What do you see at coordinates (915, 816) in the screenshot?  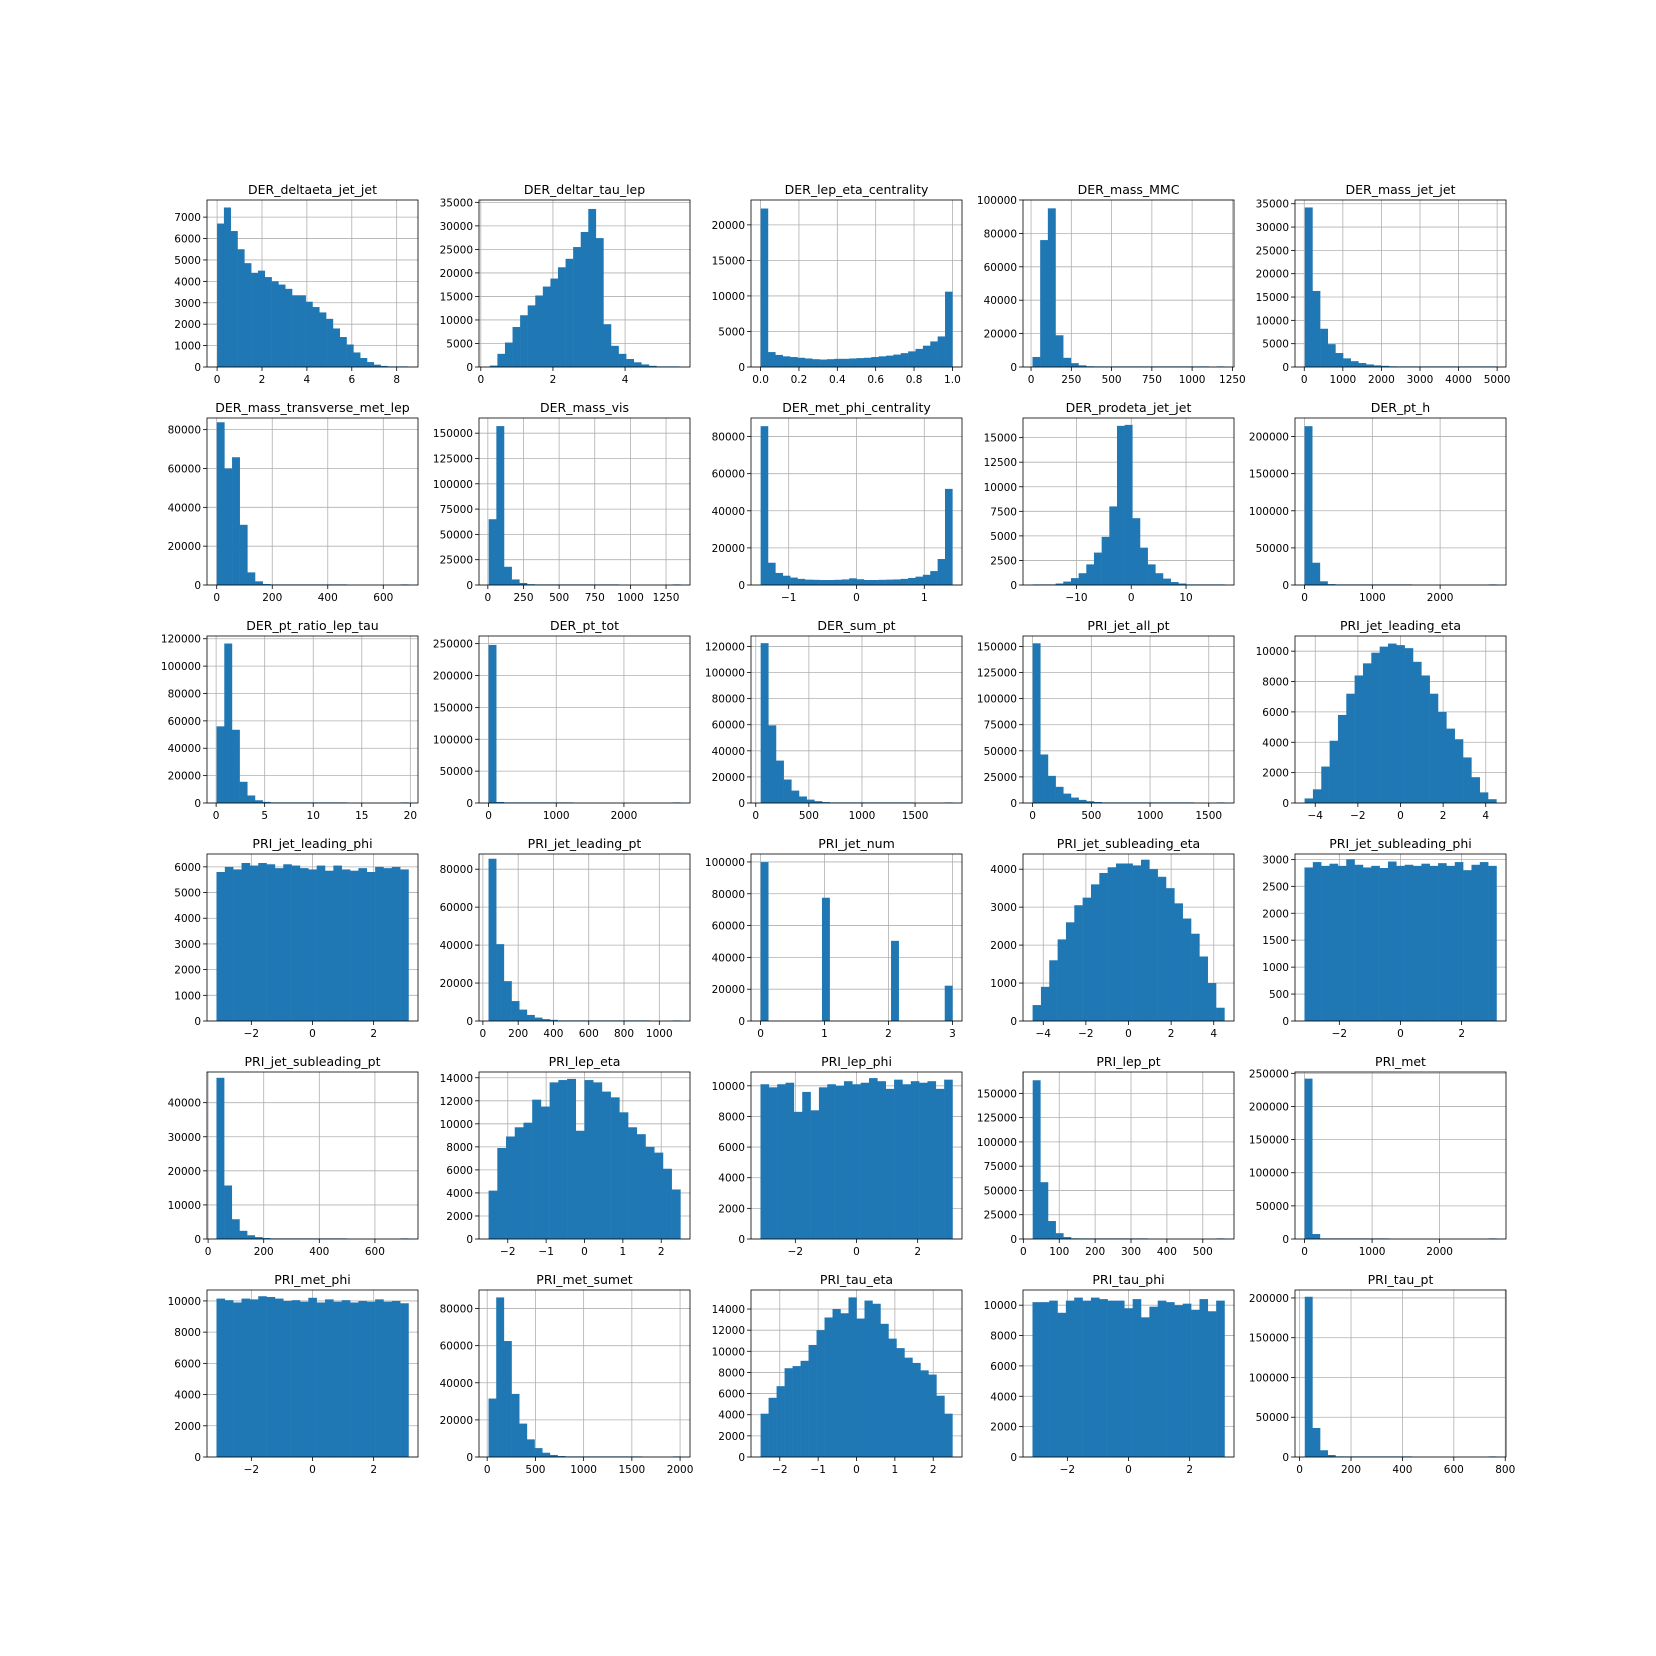 I see `x-tick-label: 1500` at bounding box center [915, 816].